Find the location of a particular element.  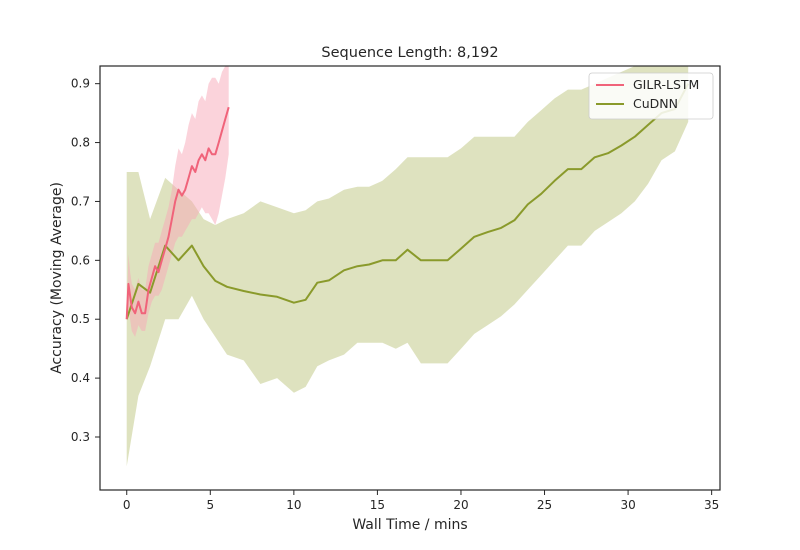

y-tick-label: 0.6 is located at coordinates (80, 260).